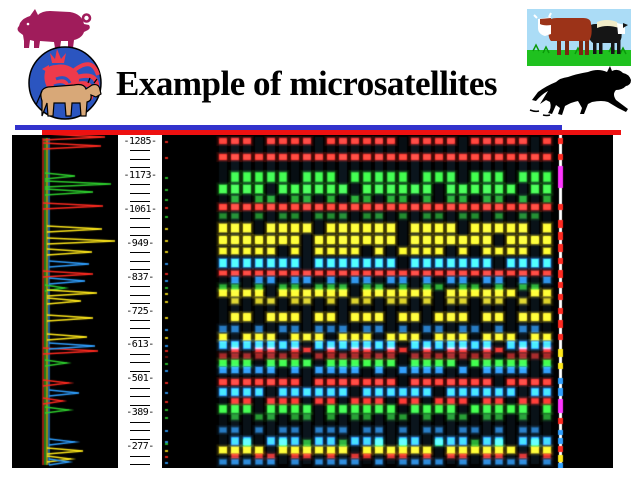  What do you see at coordinates (54, 28) in the screenshot?
I see `pig-icon` at bounding box center [54, 28].